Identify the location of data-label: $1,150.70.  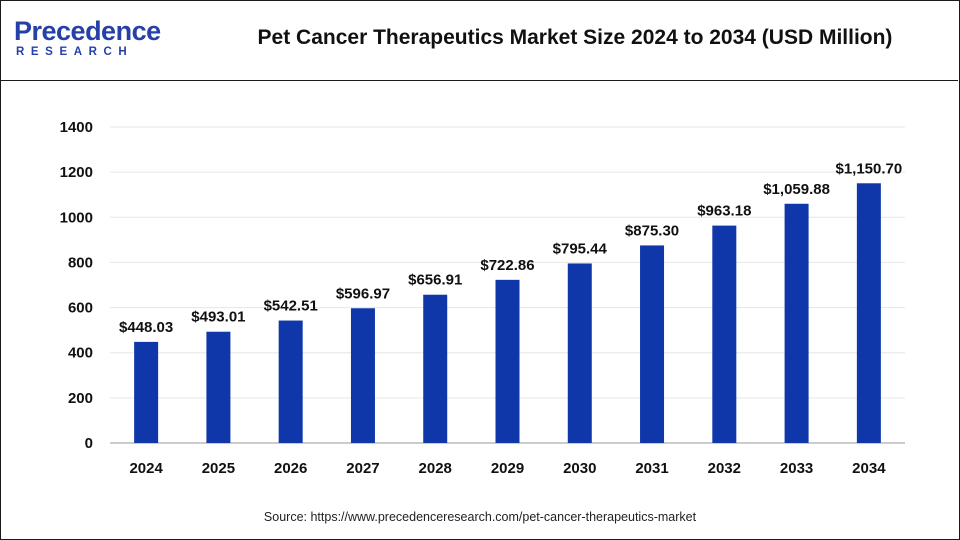
(868, 168).